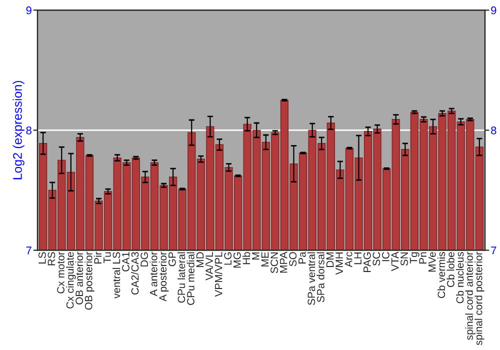 The height and width of the screenshot is (350, 500). Describe the element at coordinates (395, 262) in the screenshot. I see `x-tick-label: VTA` at that location.